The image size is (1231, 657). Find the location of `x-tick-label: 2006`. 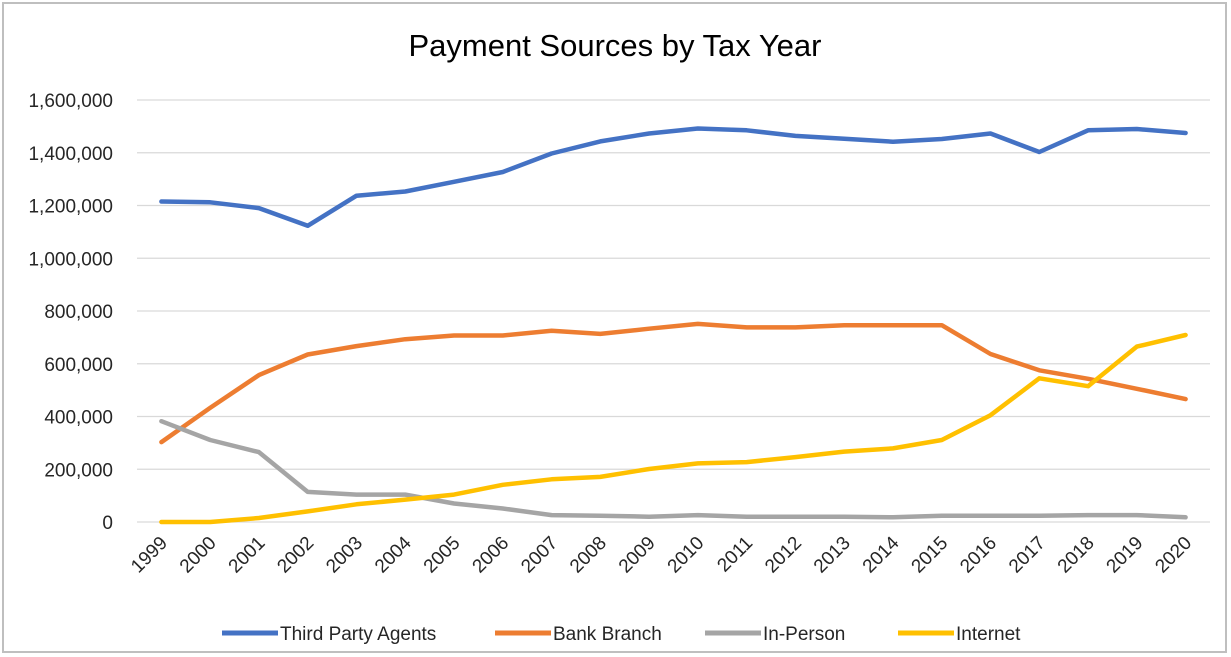

x-tick-label: 2006 is located at coordinates (491, 555).